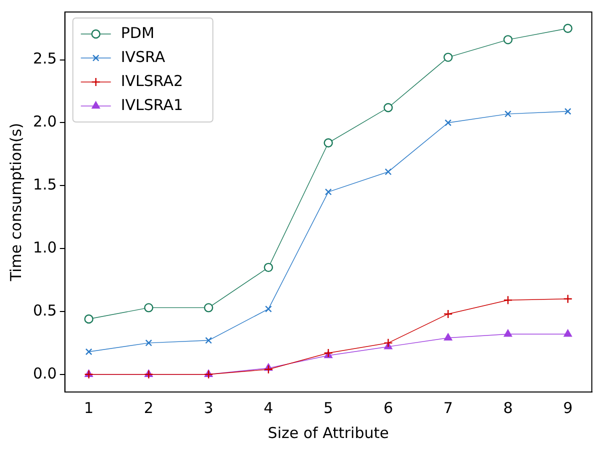  Describe the element at coordinates (209, 407) in the screenshot. I see `x-tick-label: 3` at that location.